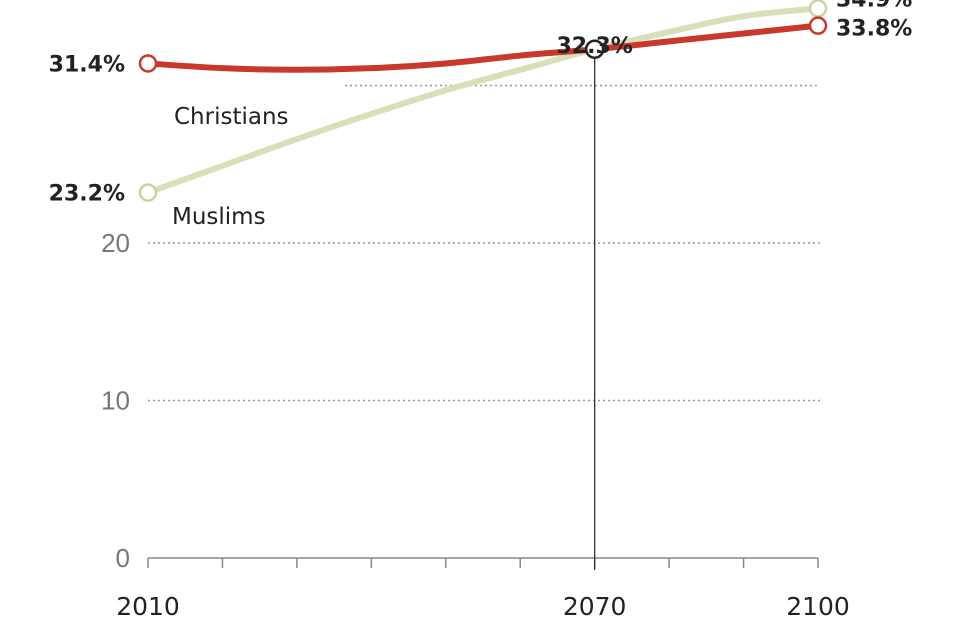  I want to click on muslims-start-point, so click(148, 192).